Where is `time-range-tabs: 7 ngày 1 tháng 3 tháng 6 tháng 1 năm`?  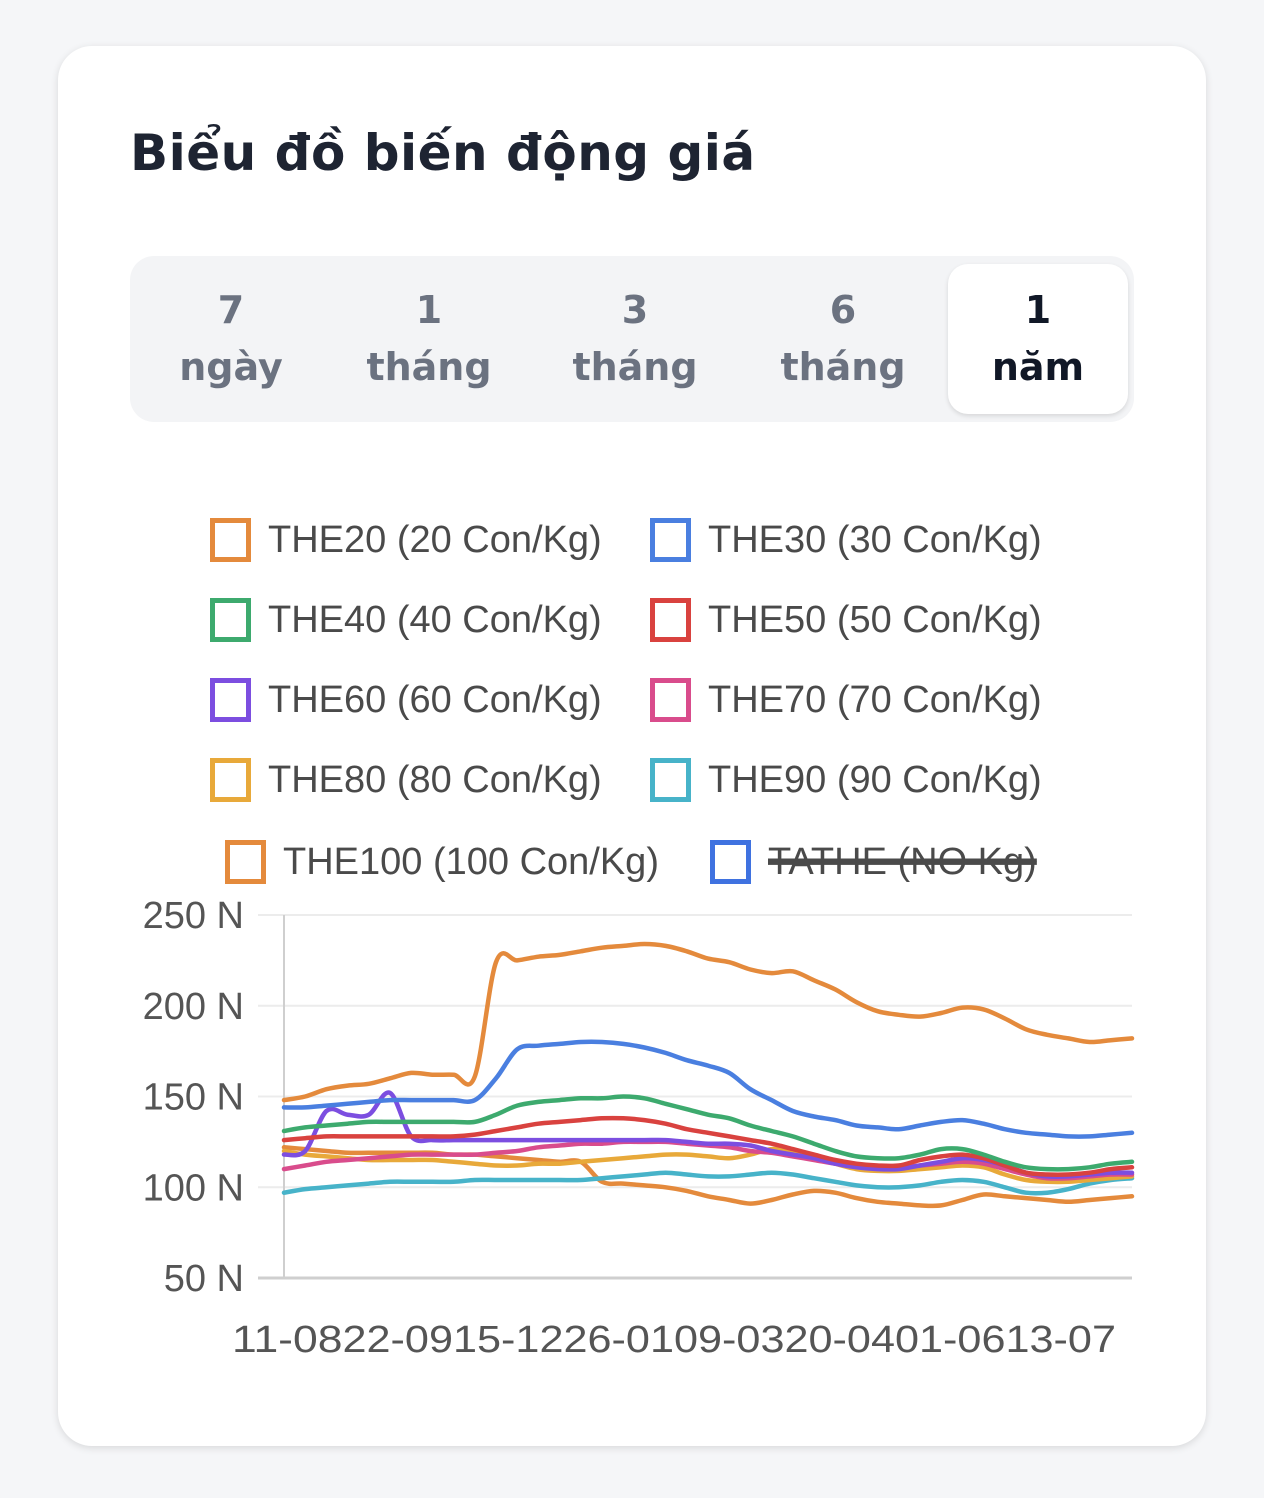 time-range-tabs: 7 ngày 1 tháng 3 tháng 6 tháng 1 năm is located at coordinates (632, 339).